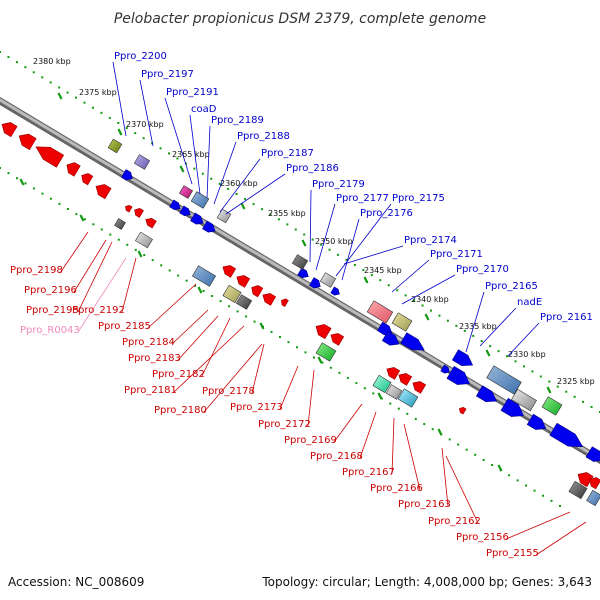  What do you see at coordinates (167, 74) in the screenshot?
I see `gene-label-forward: Ppro_2197` at bounding box center [167, 74].